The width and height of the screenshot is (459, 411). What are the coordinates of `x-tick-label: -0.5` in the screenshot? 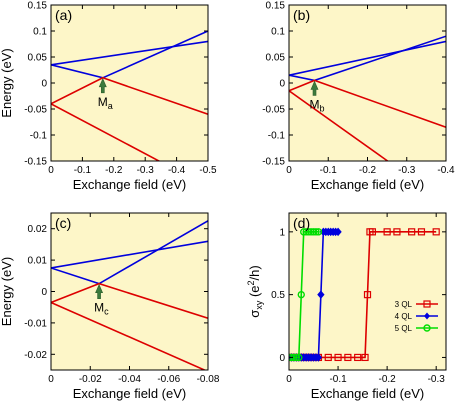 It's located at (208, 170).